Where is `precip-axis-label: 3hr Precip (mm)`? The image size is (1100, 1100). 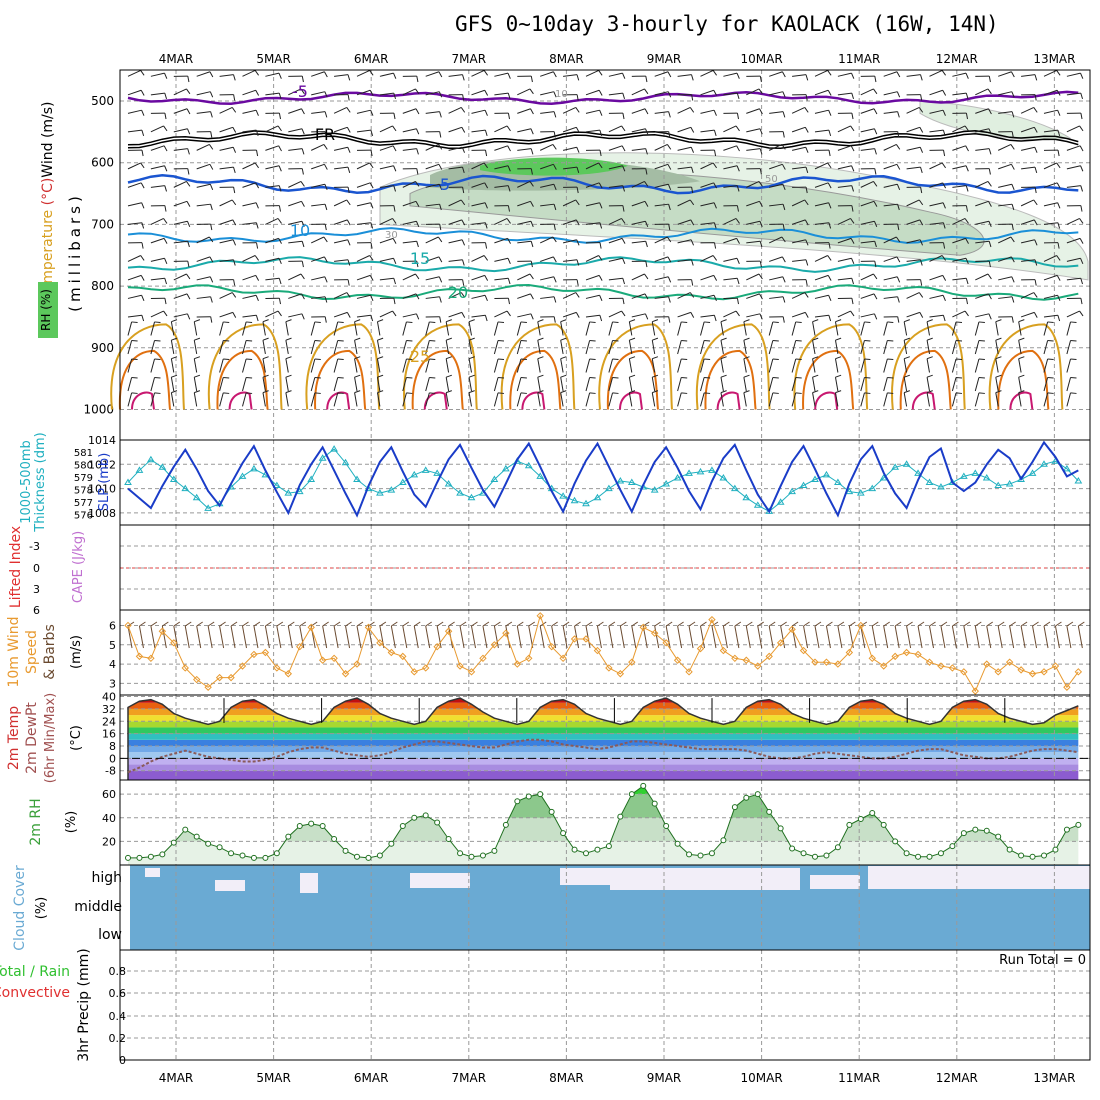 precip-axis-label: 3hr Precip (mm) is located at coordinates (84, 1004).